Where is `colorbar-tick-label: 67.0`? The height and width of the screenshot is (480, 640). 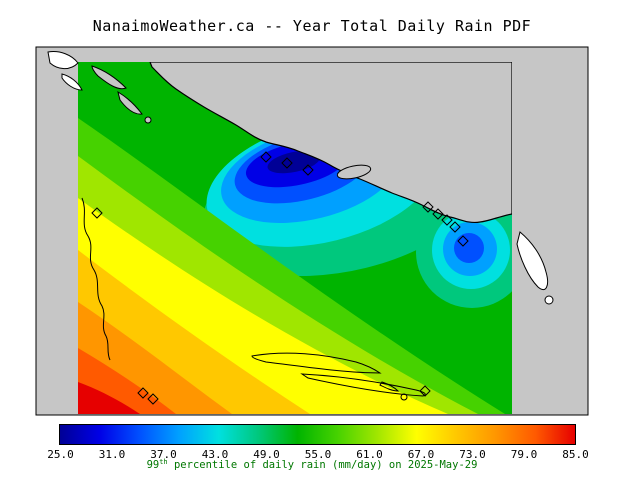 colorbar-tick-label: 67.0 is located at coordinates (421, 454).